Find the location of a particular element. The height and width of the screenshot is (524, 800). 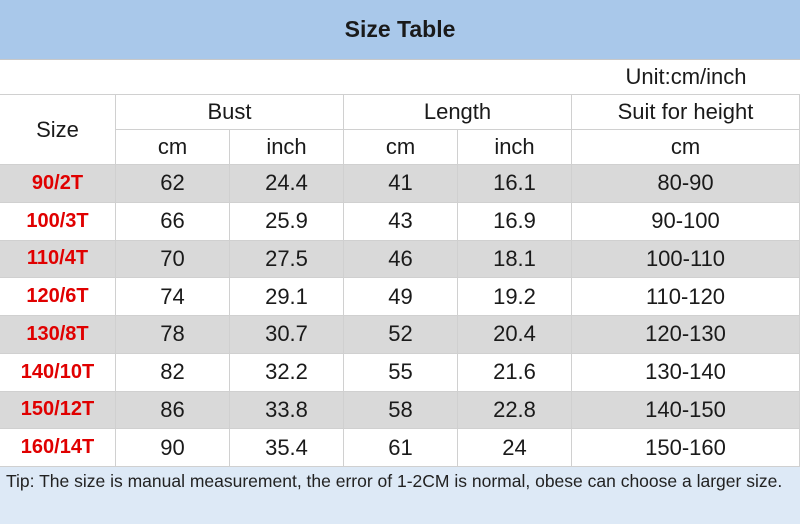

value-cell: 58 is located at coordinates (401, 410).